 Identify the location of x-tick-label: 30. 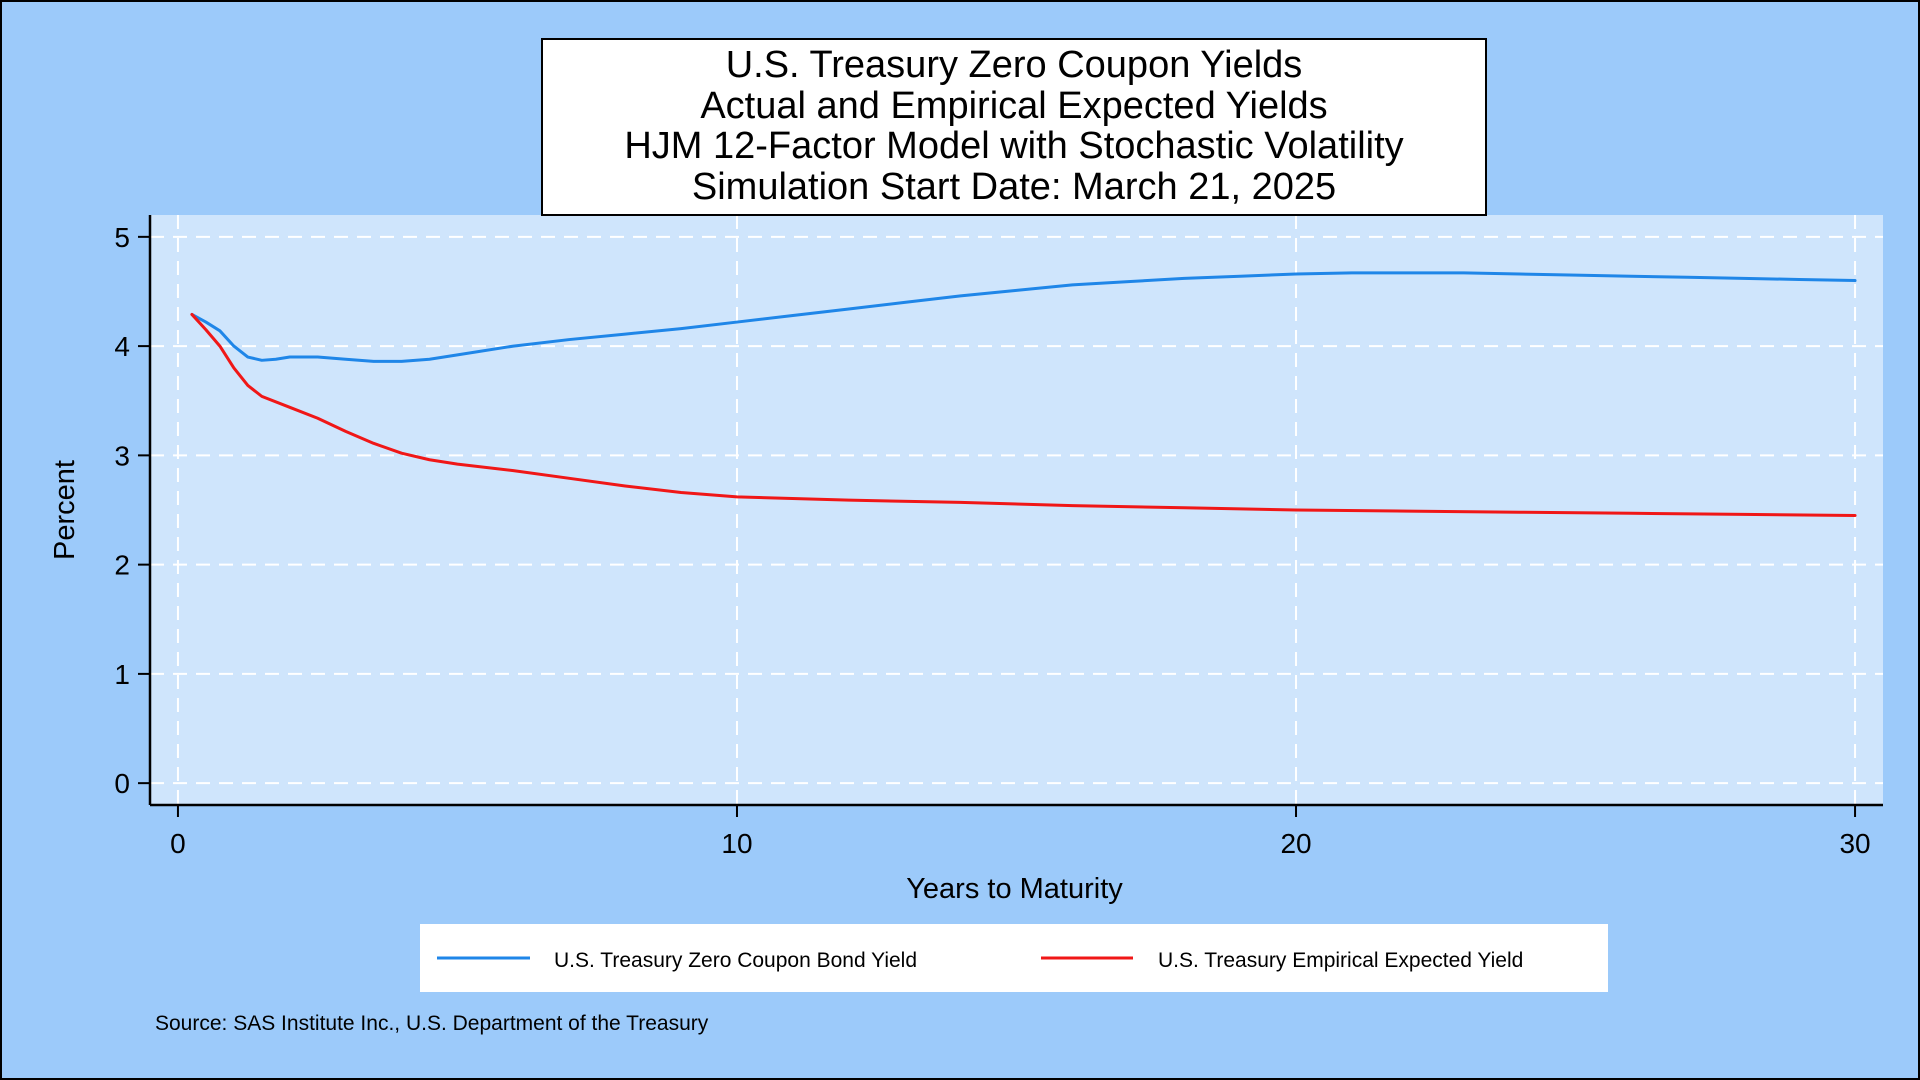
(1854, 843).